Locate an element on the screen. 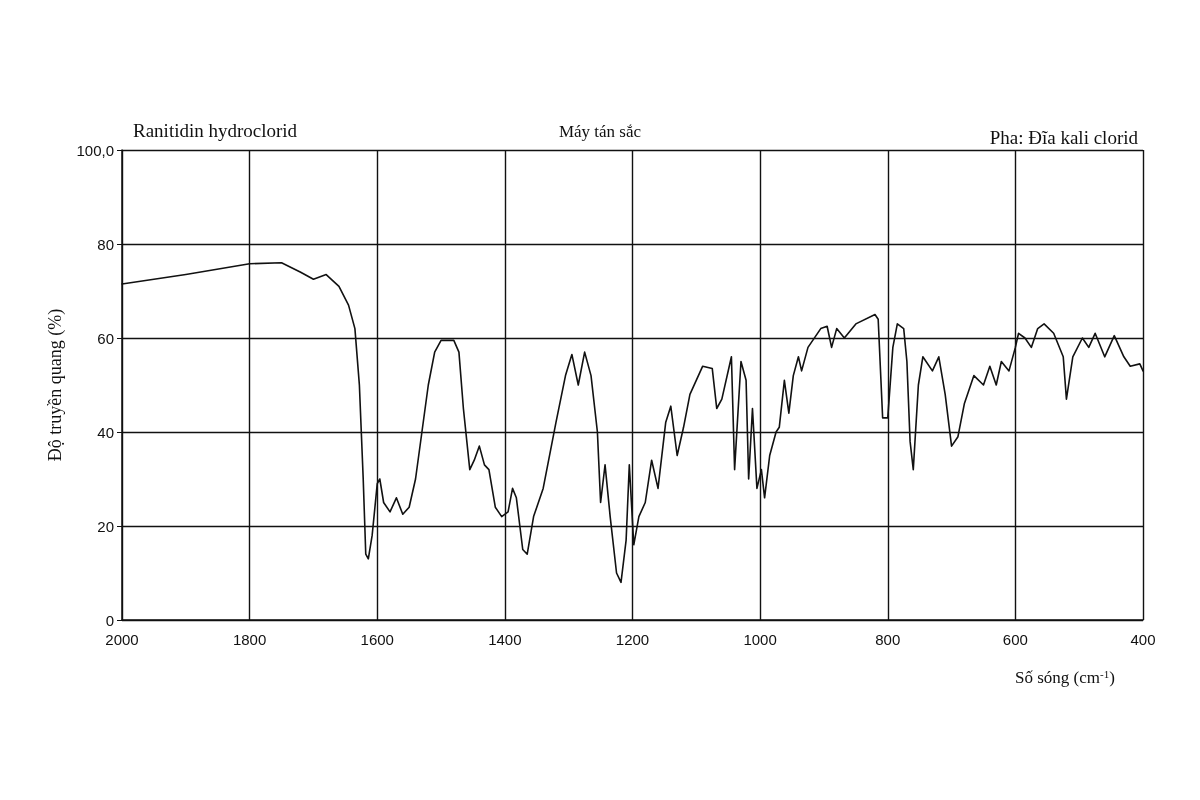 This screenshot has width=1200, height=800. x-tick-label: 600 is located at coordinates (1015, 639).